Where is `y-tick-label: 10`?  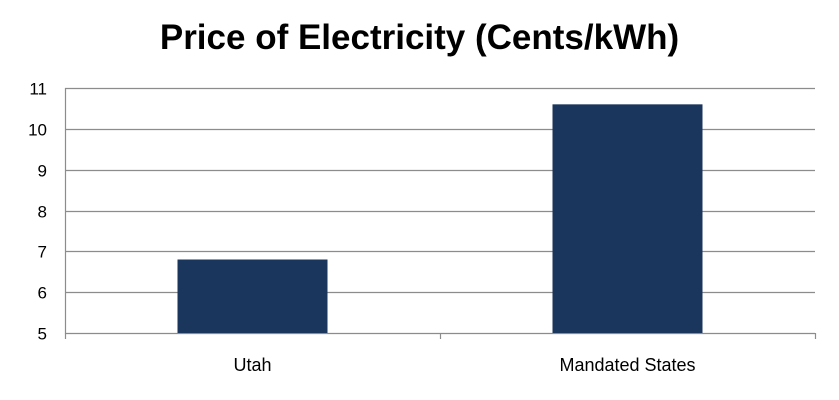
y-tick-label: 10 is located at coordinates (37, 130).